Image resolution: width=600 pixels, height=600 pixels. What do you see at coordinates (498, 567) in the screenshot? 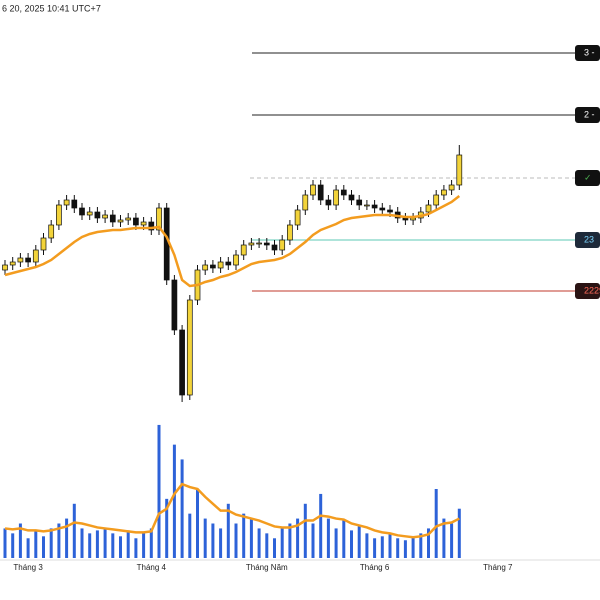
I see `x-tick-label: Tháng 7` at bounding box center [498, 567].